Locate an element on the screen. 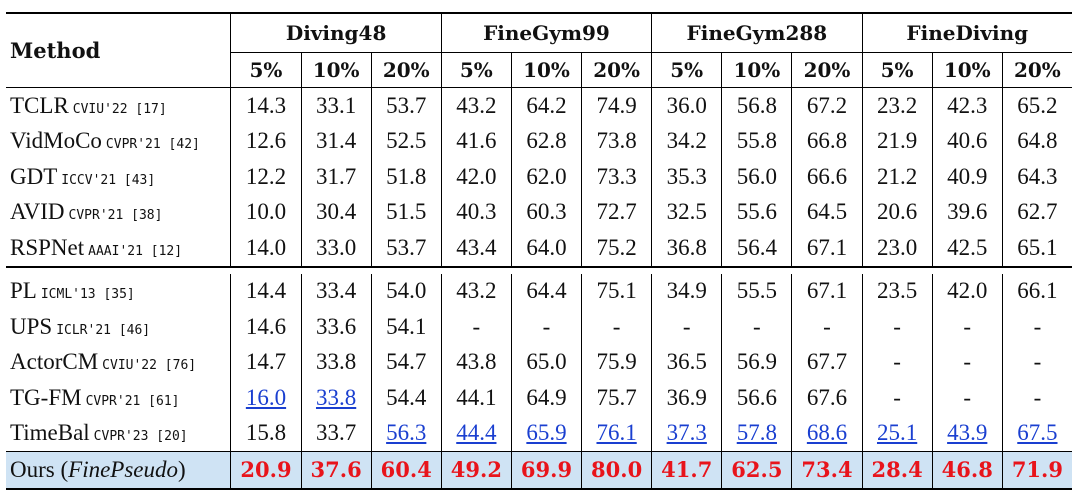 The width and height of the screenshot is (1078, 500). value-cell: 43.2 is located at coordinates (476, 105).